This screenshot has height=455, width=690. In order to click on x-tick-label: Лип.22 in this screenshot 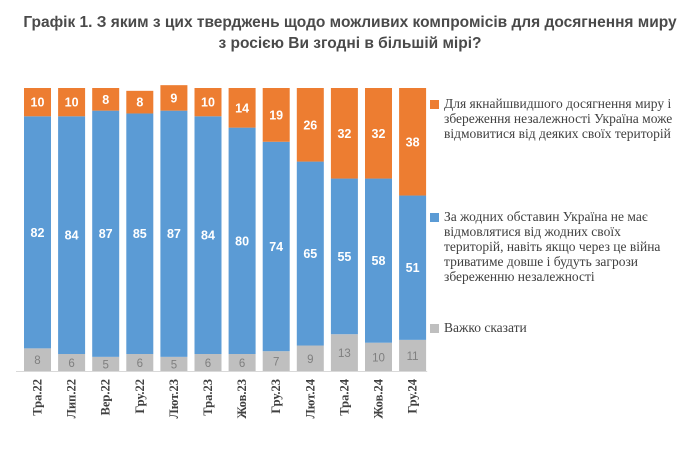, I will do `click(72, 398)`.